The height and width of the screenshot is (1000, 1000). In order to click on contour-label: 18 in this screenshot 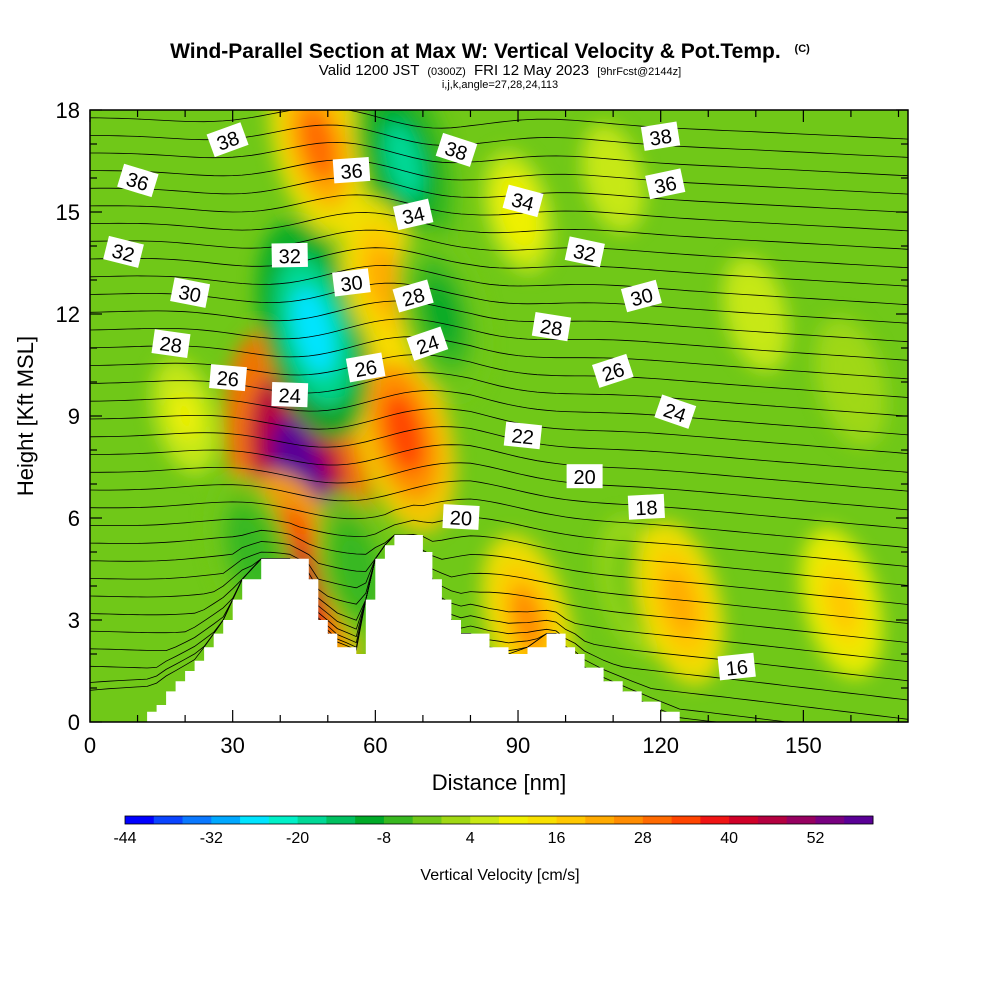, I will do `click(646, 506)`.